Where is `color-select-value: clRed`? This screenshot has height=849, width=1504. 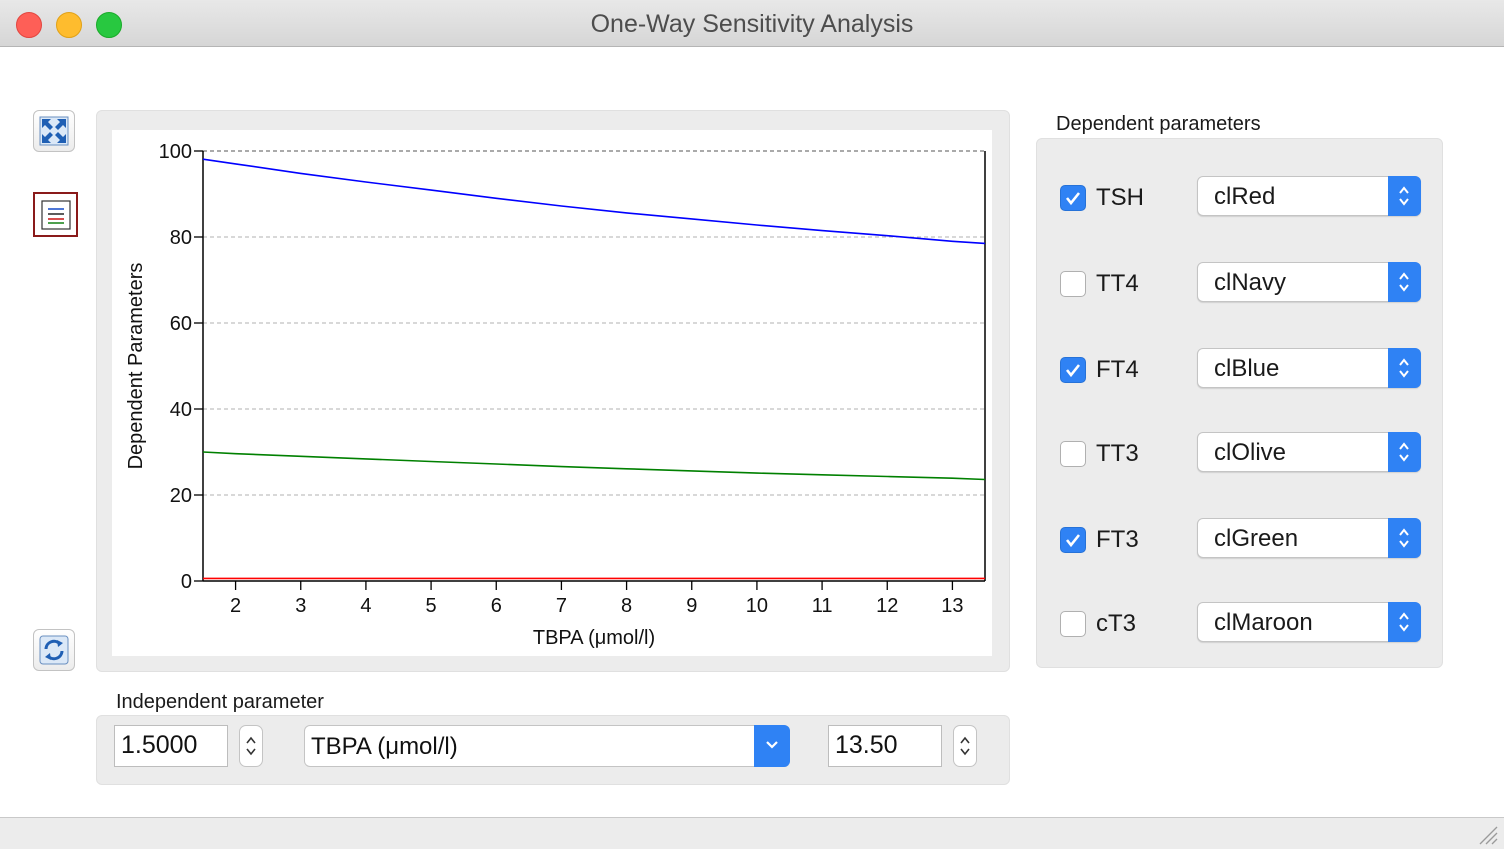 color-select-value: clRed is located at coordinates (1245, 196).